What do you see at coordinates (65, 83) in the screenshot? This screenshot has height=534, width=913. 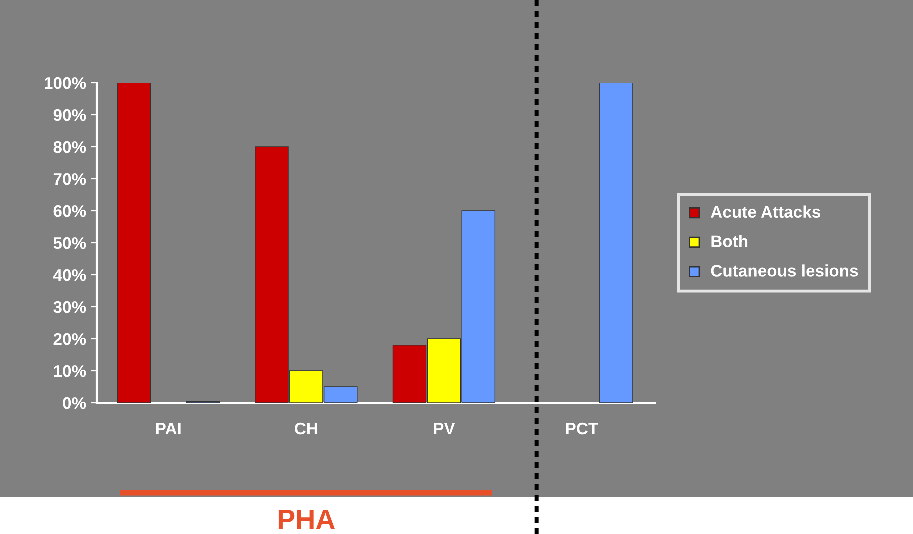 I see `y-tick-label: 100%` at bounding box center [65, 83].